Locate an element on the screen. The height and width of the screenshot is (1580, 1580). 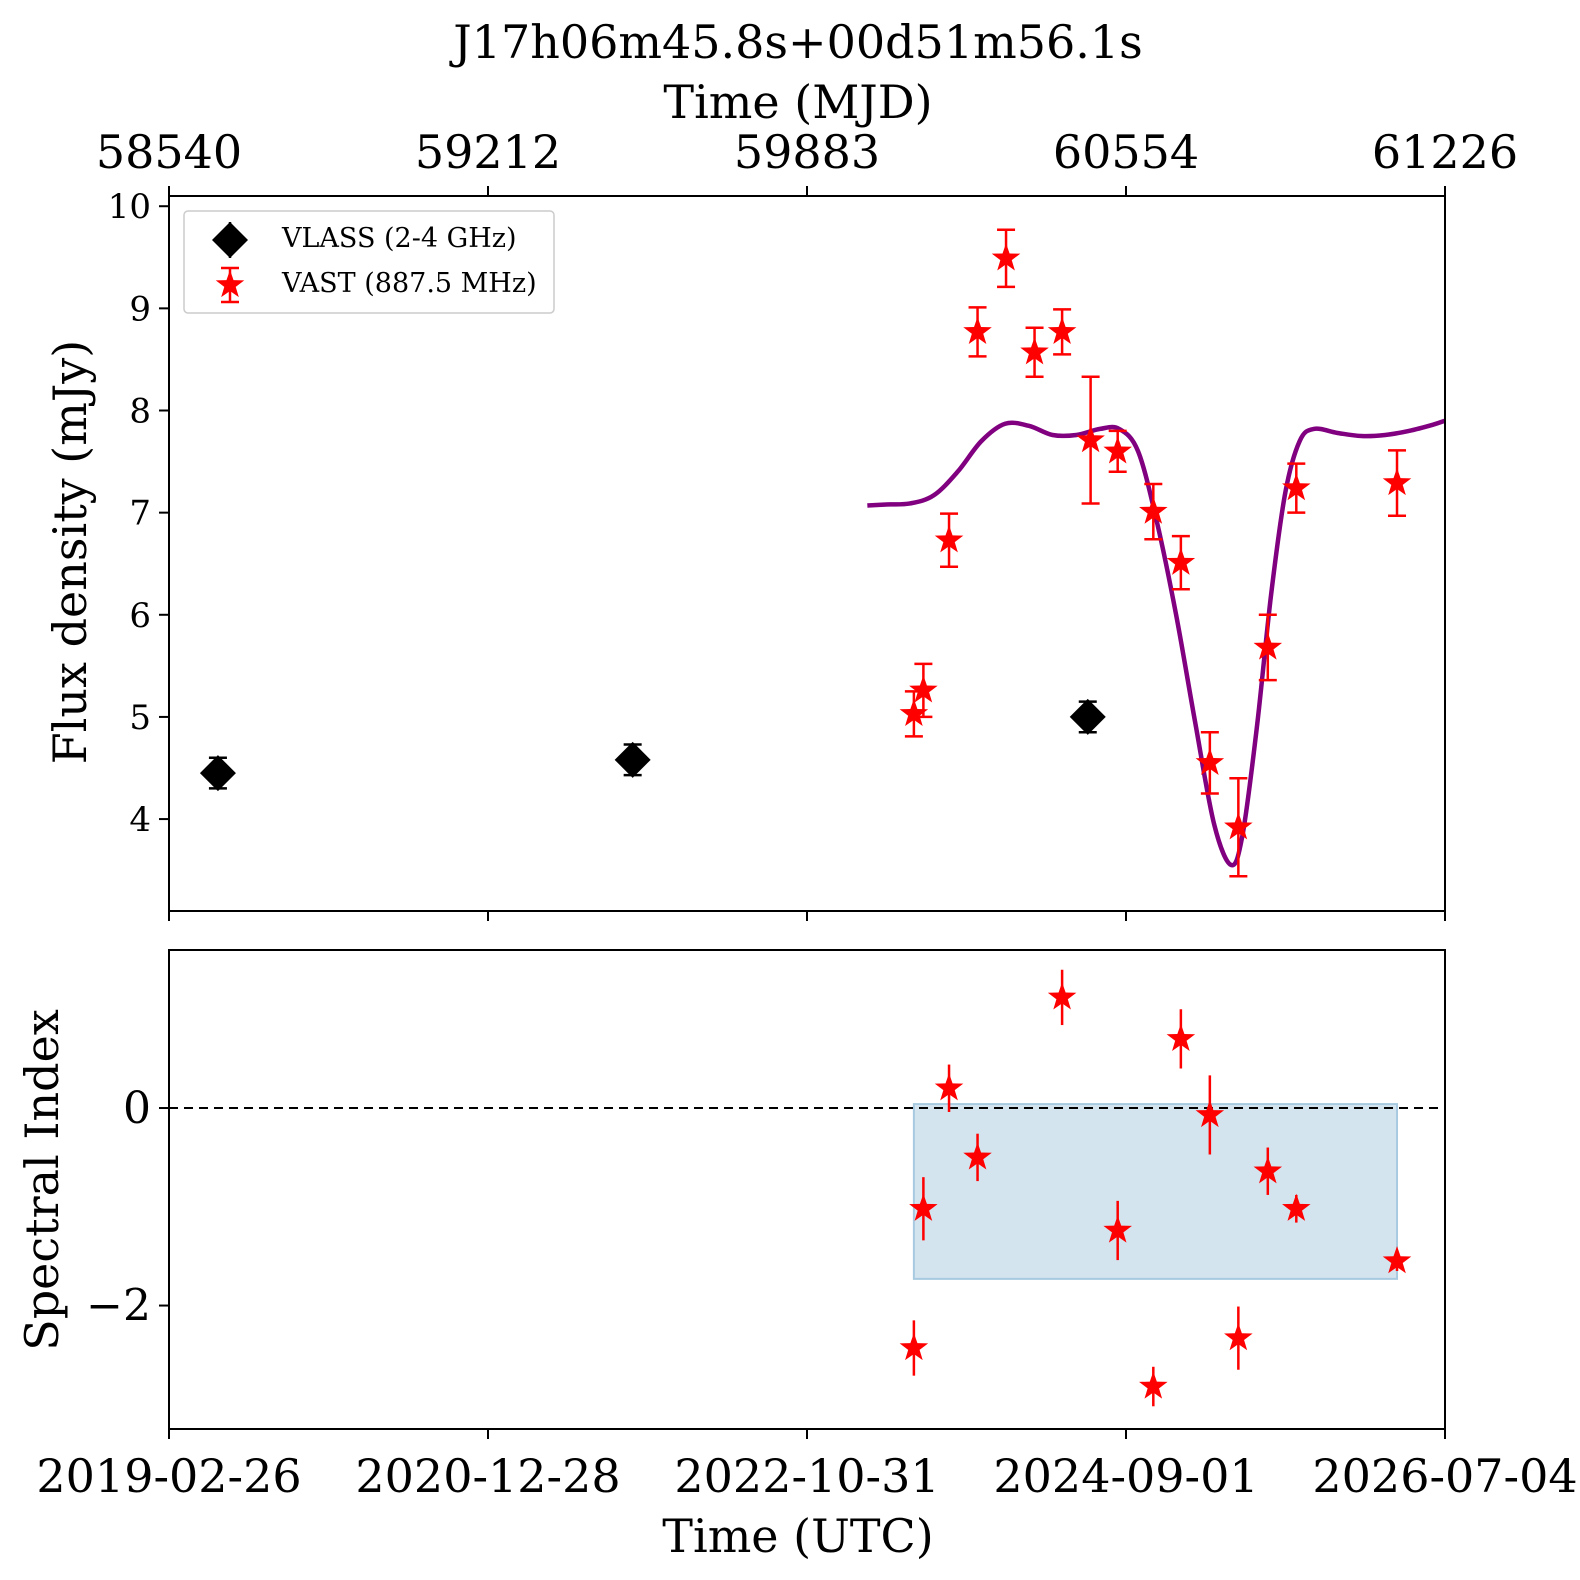
spectral-index-range-band is located at coordinates (1155, 1191).